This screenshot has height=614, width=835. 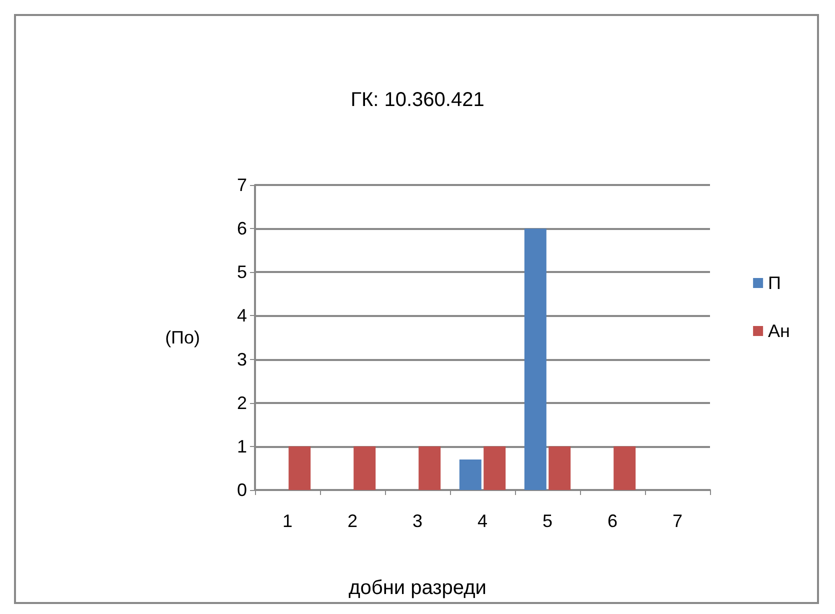 I want to click on x-tick-label: 7, so click(x=677, y=521).